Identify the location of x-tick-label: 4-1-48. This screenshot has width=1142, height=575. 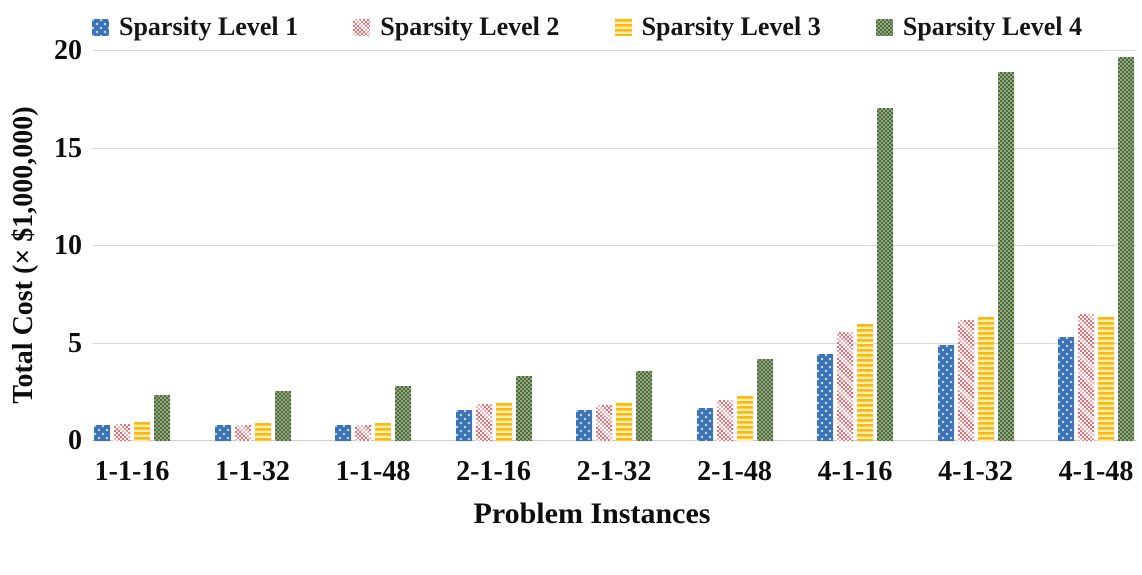
(1096, 471).